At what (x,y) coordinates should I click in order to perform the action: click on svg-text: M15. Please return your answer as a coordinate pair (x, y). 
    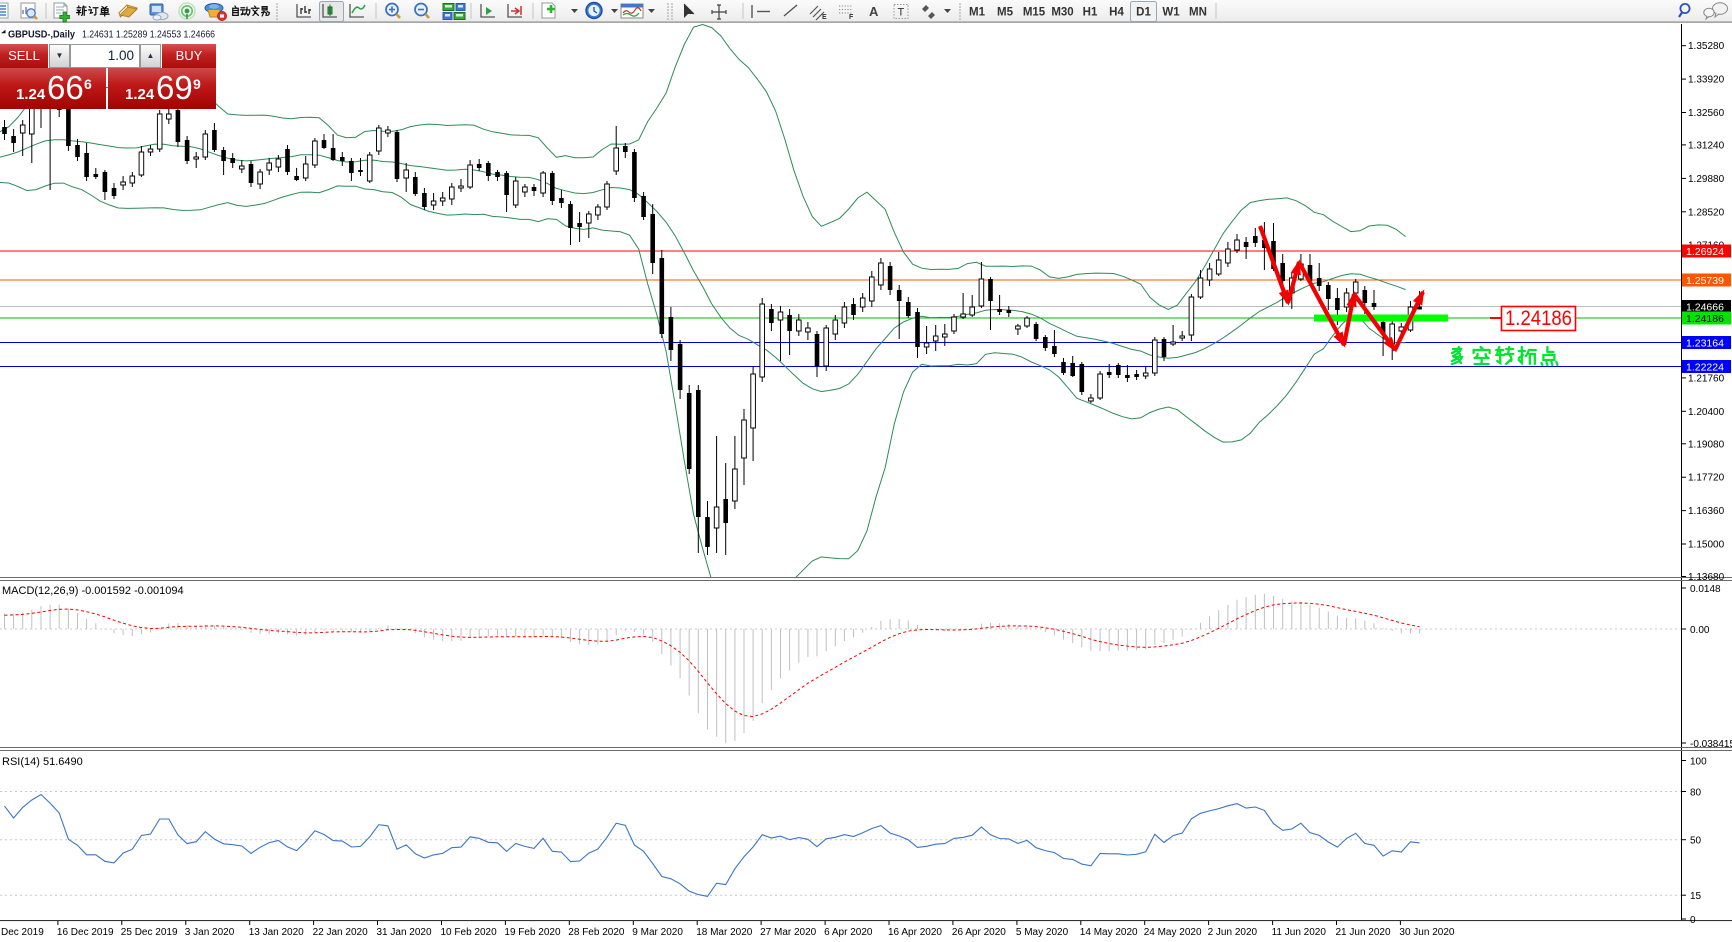
    Looking at the image, I should click on (1034, 13).